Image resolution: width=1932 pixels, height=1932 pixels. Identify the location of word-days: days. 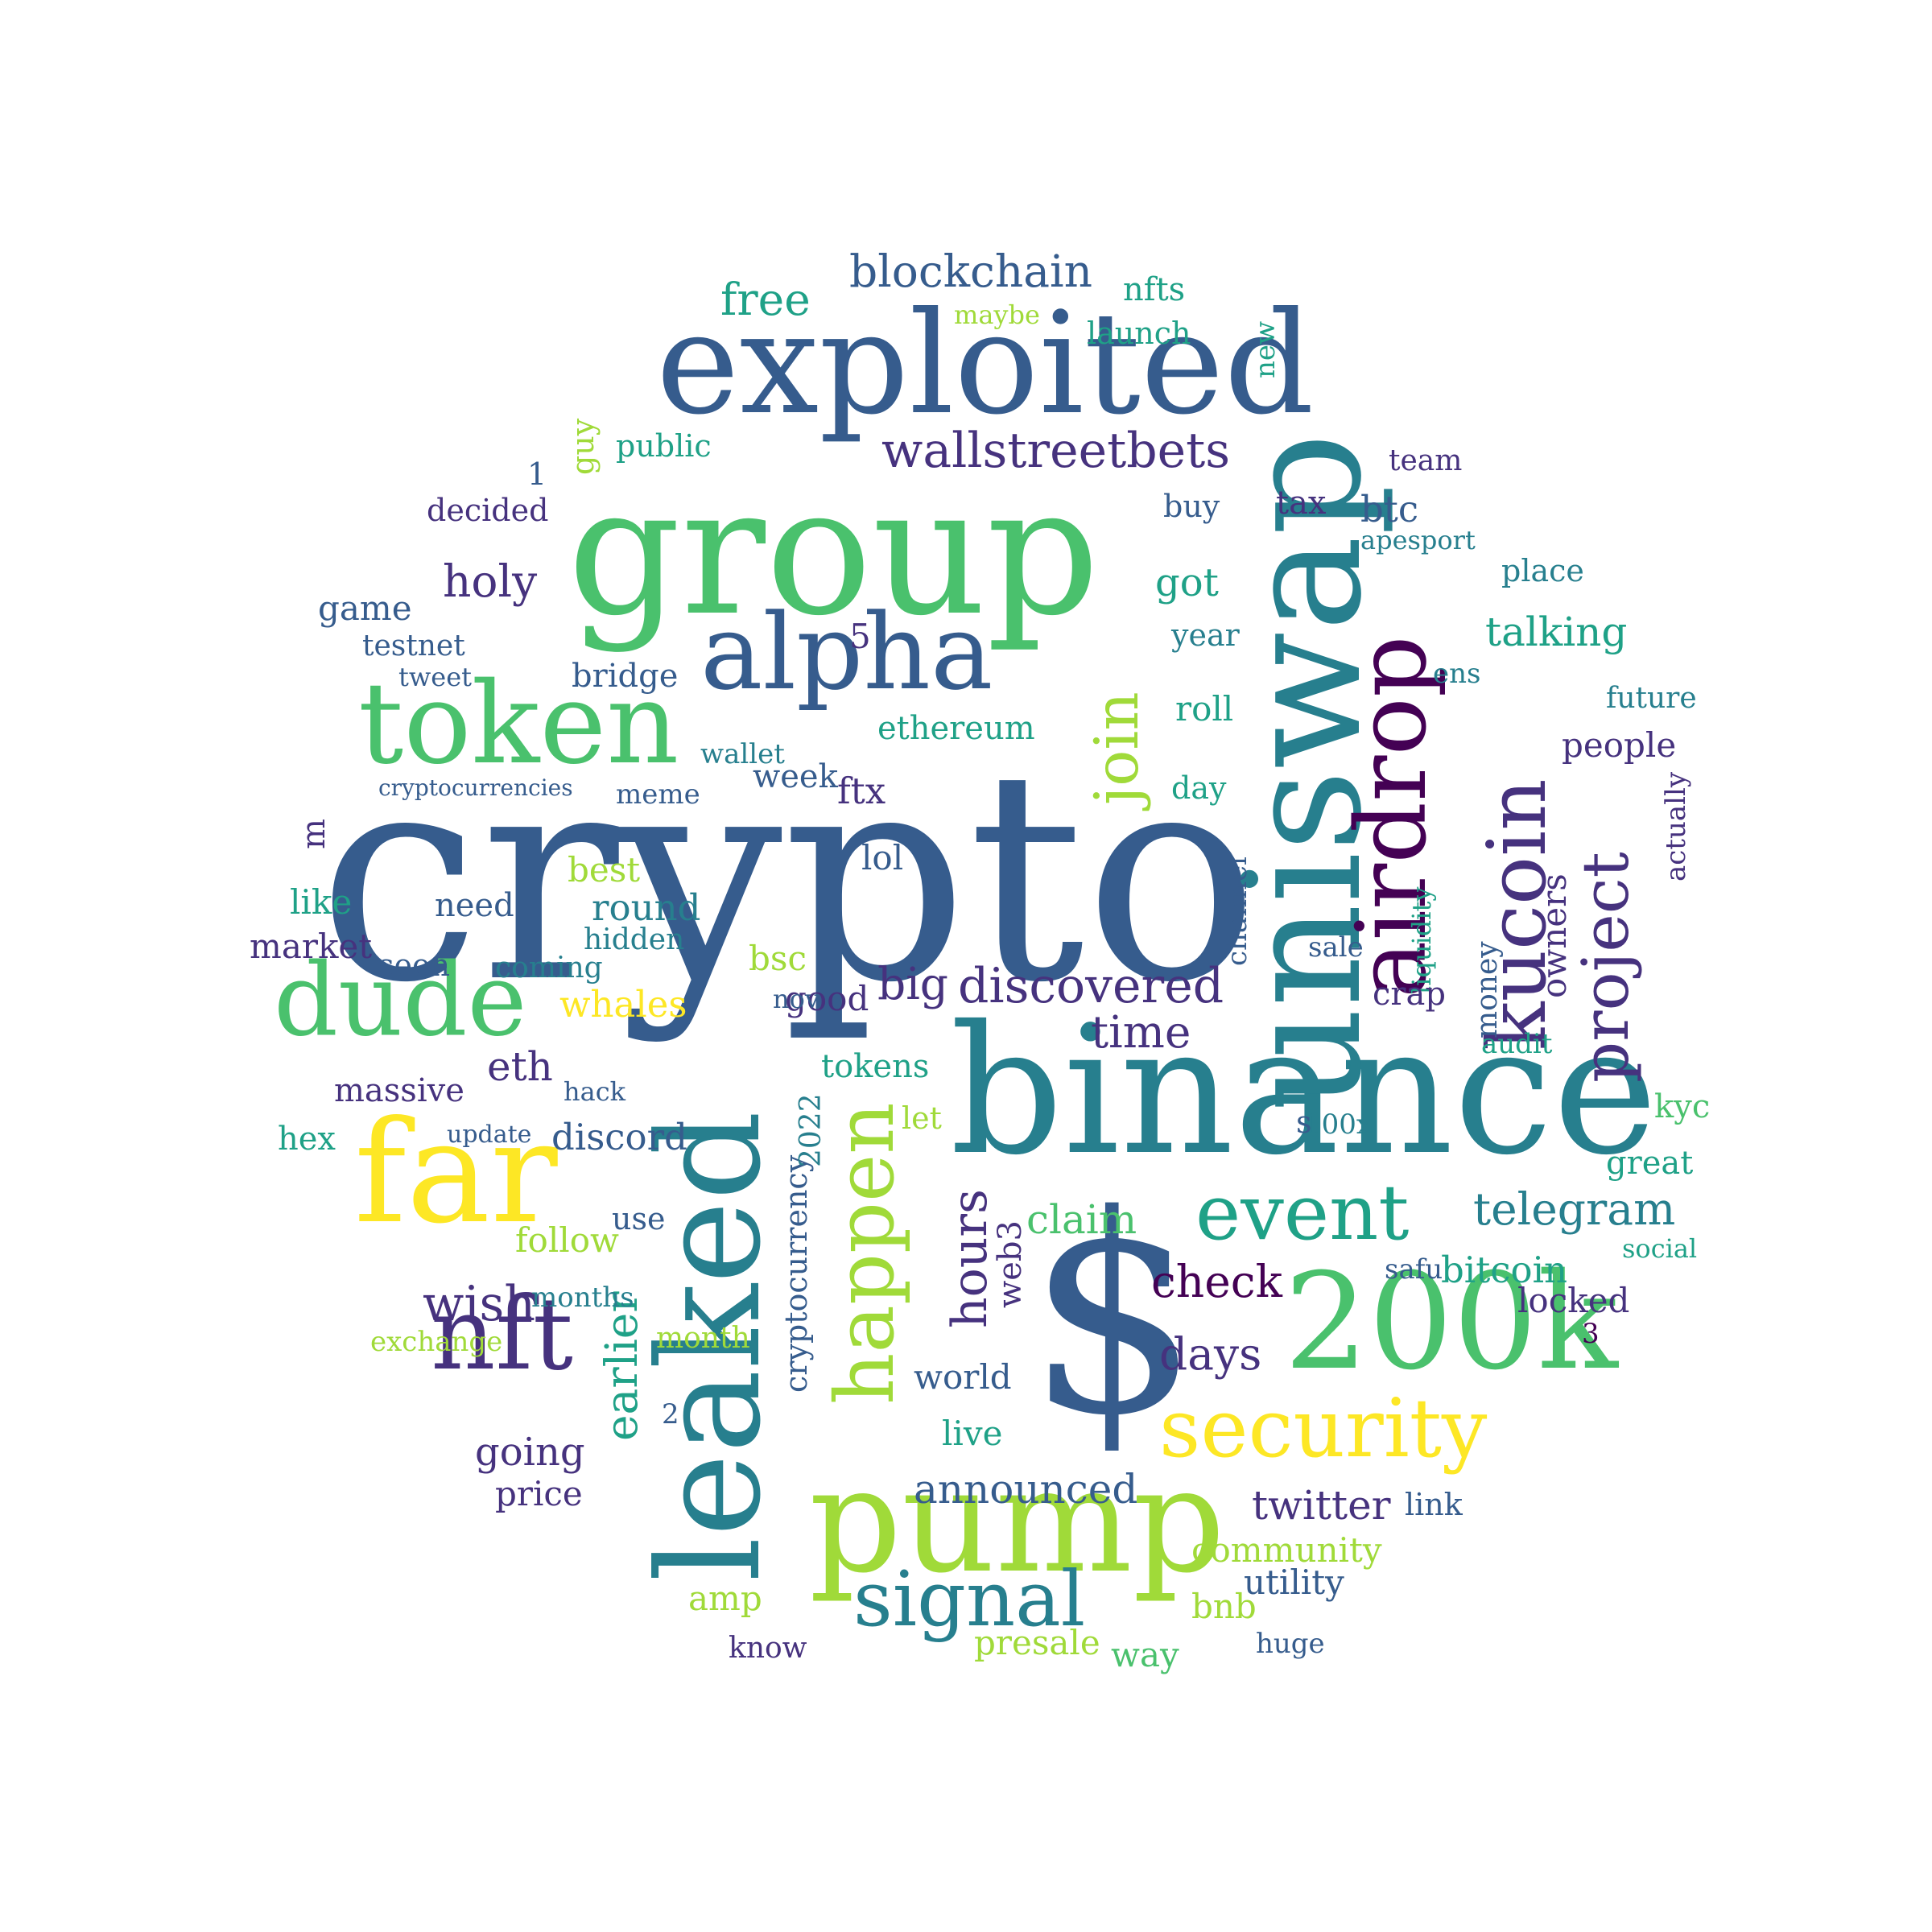
(1210, 1354).